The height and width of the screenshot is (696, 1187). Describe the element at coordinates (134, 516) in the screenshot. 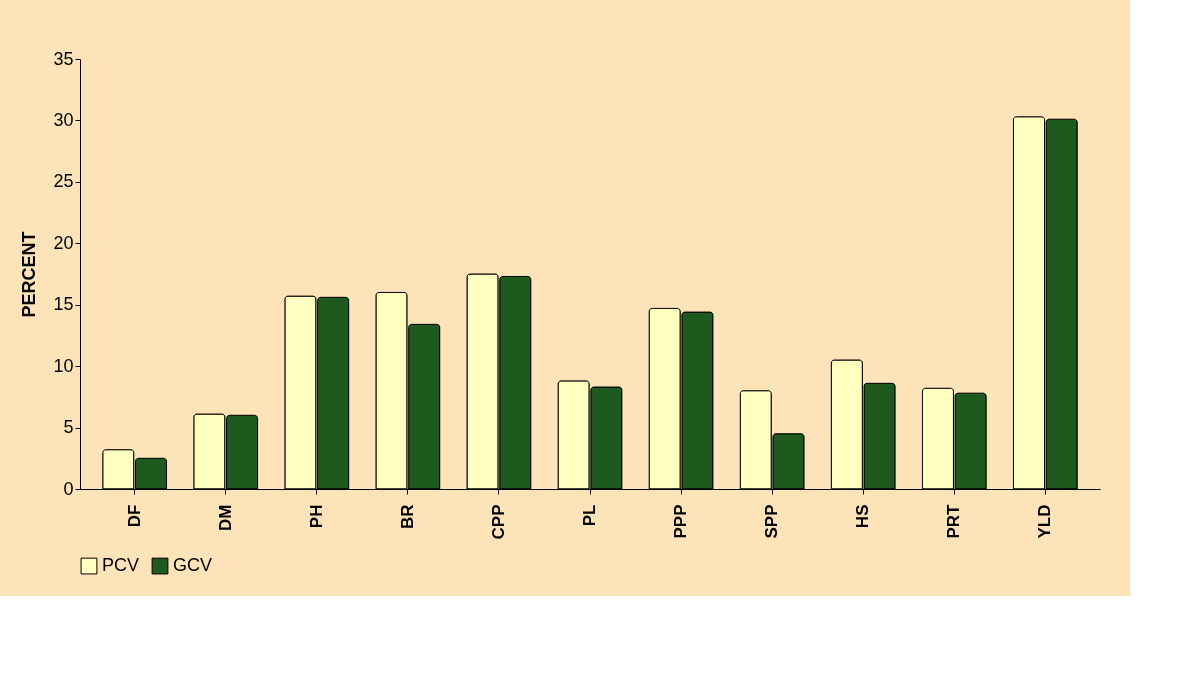

I see `x-tick-label: DF` at that location.